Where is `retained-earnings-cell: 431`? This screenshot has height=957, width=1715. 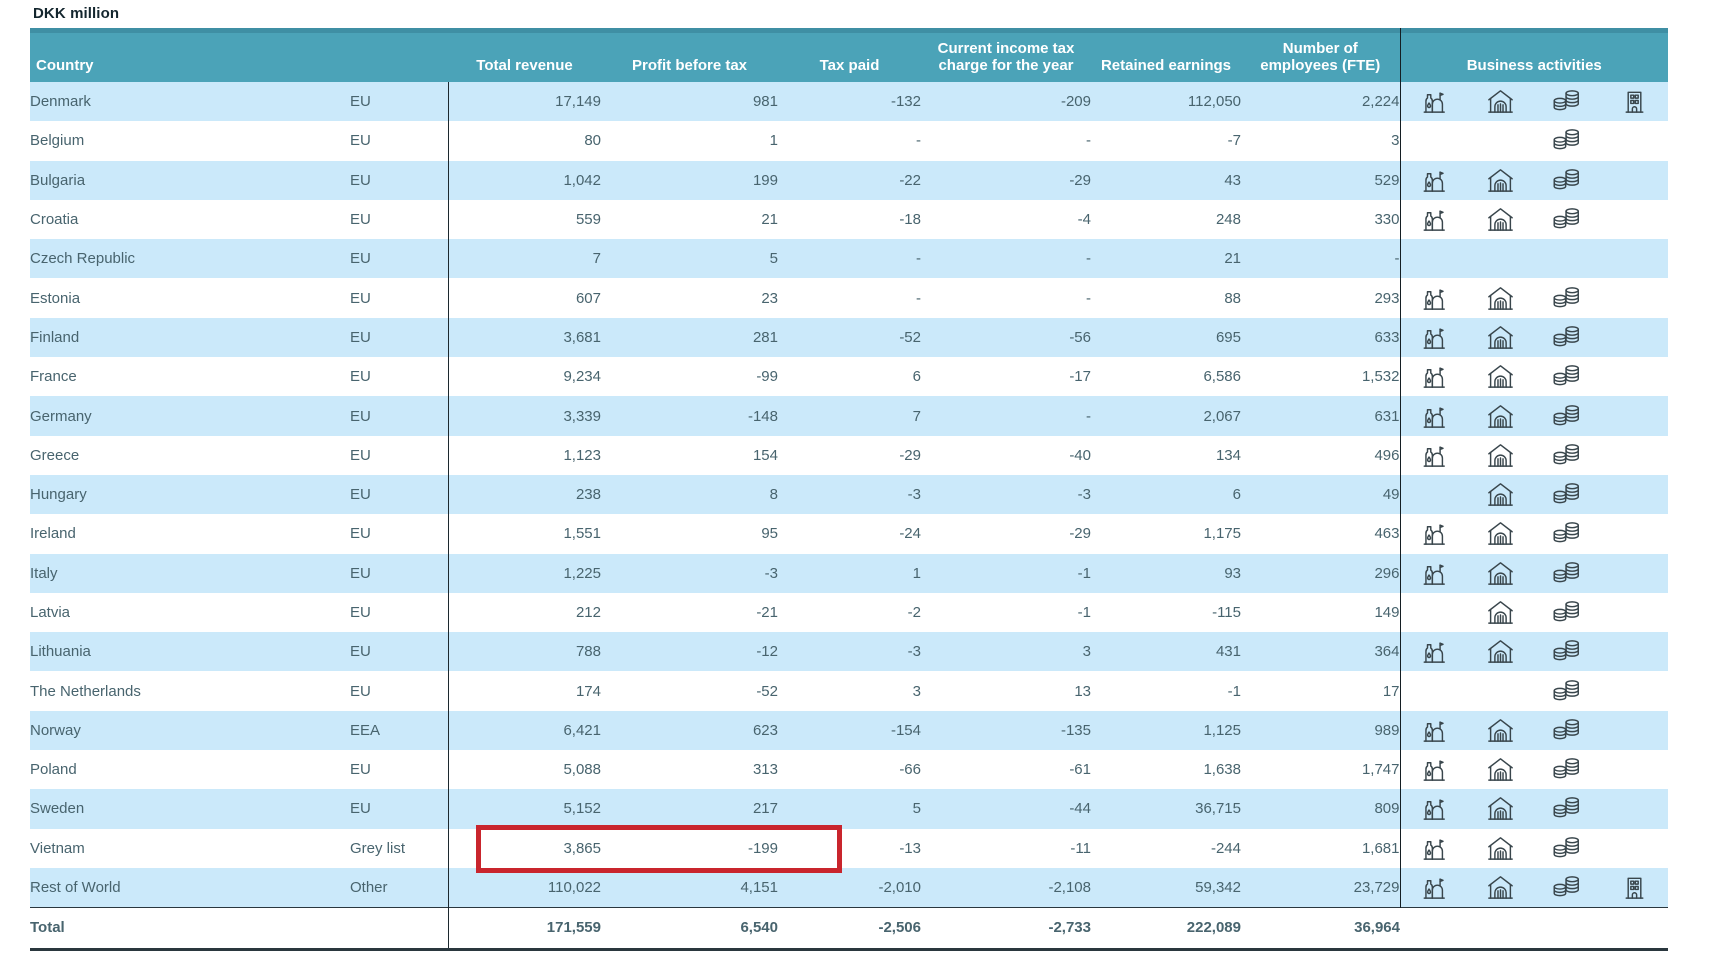
retained-earnings-cell: 431 is located at coordinates (1166, 652).